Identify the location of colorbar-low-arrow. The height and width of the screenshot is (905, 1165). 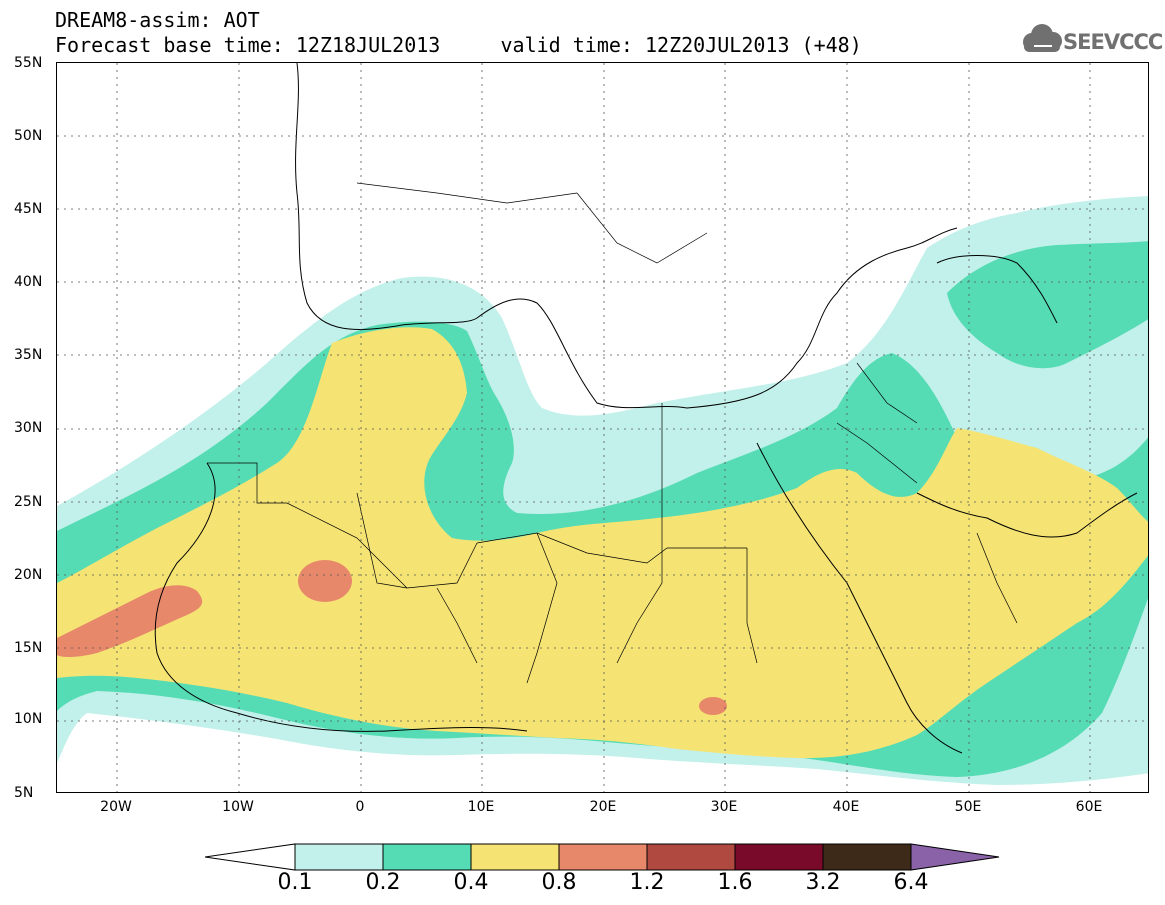
(250, 857).